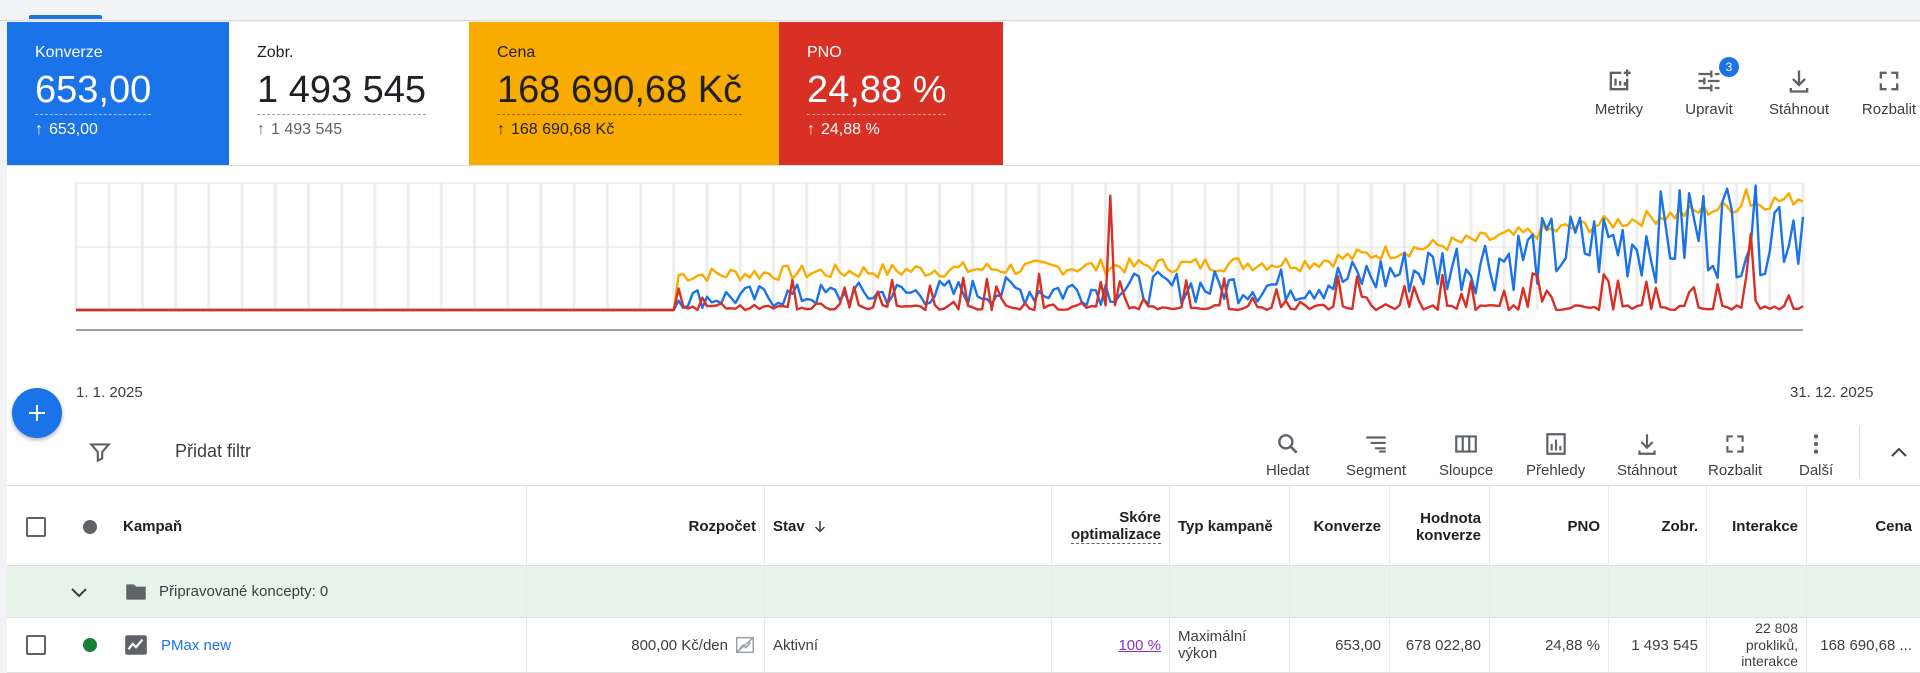 This screenshot has height=673, width=1920. What do you see at coordinates (1735, 444) in the screenshot?
I see `fullscreen-icon` at bounding box center [1735, 444].